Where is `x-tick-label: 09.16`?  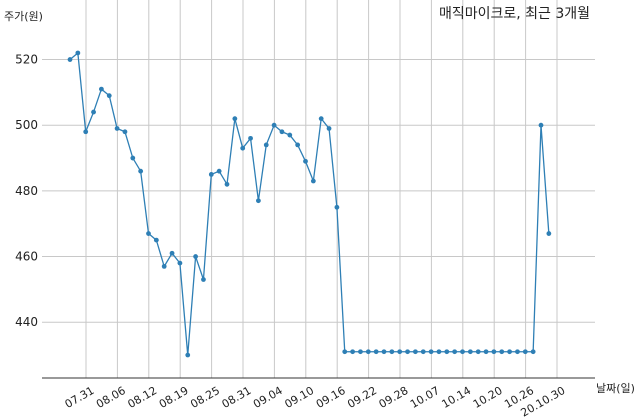 x-tick-label: 09.16 is located at coordinates (331, 397).